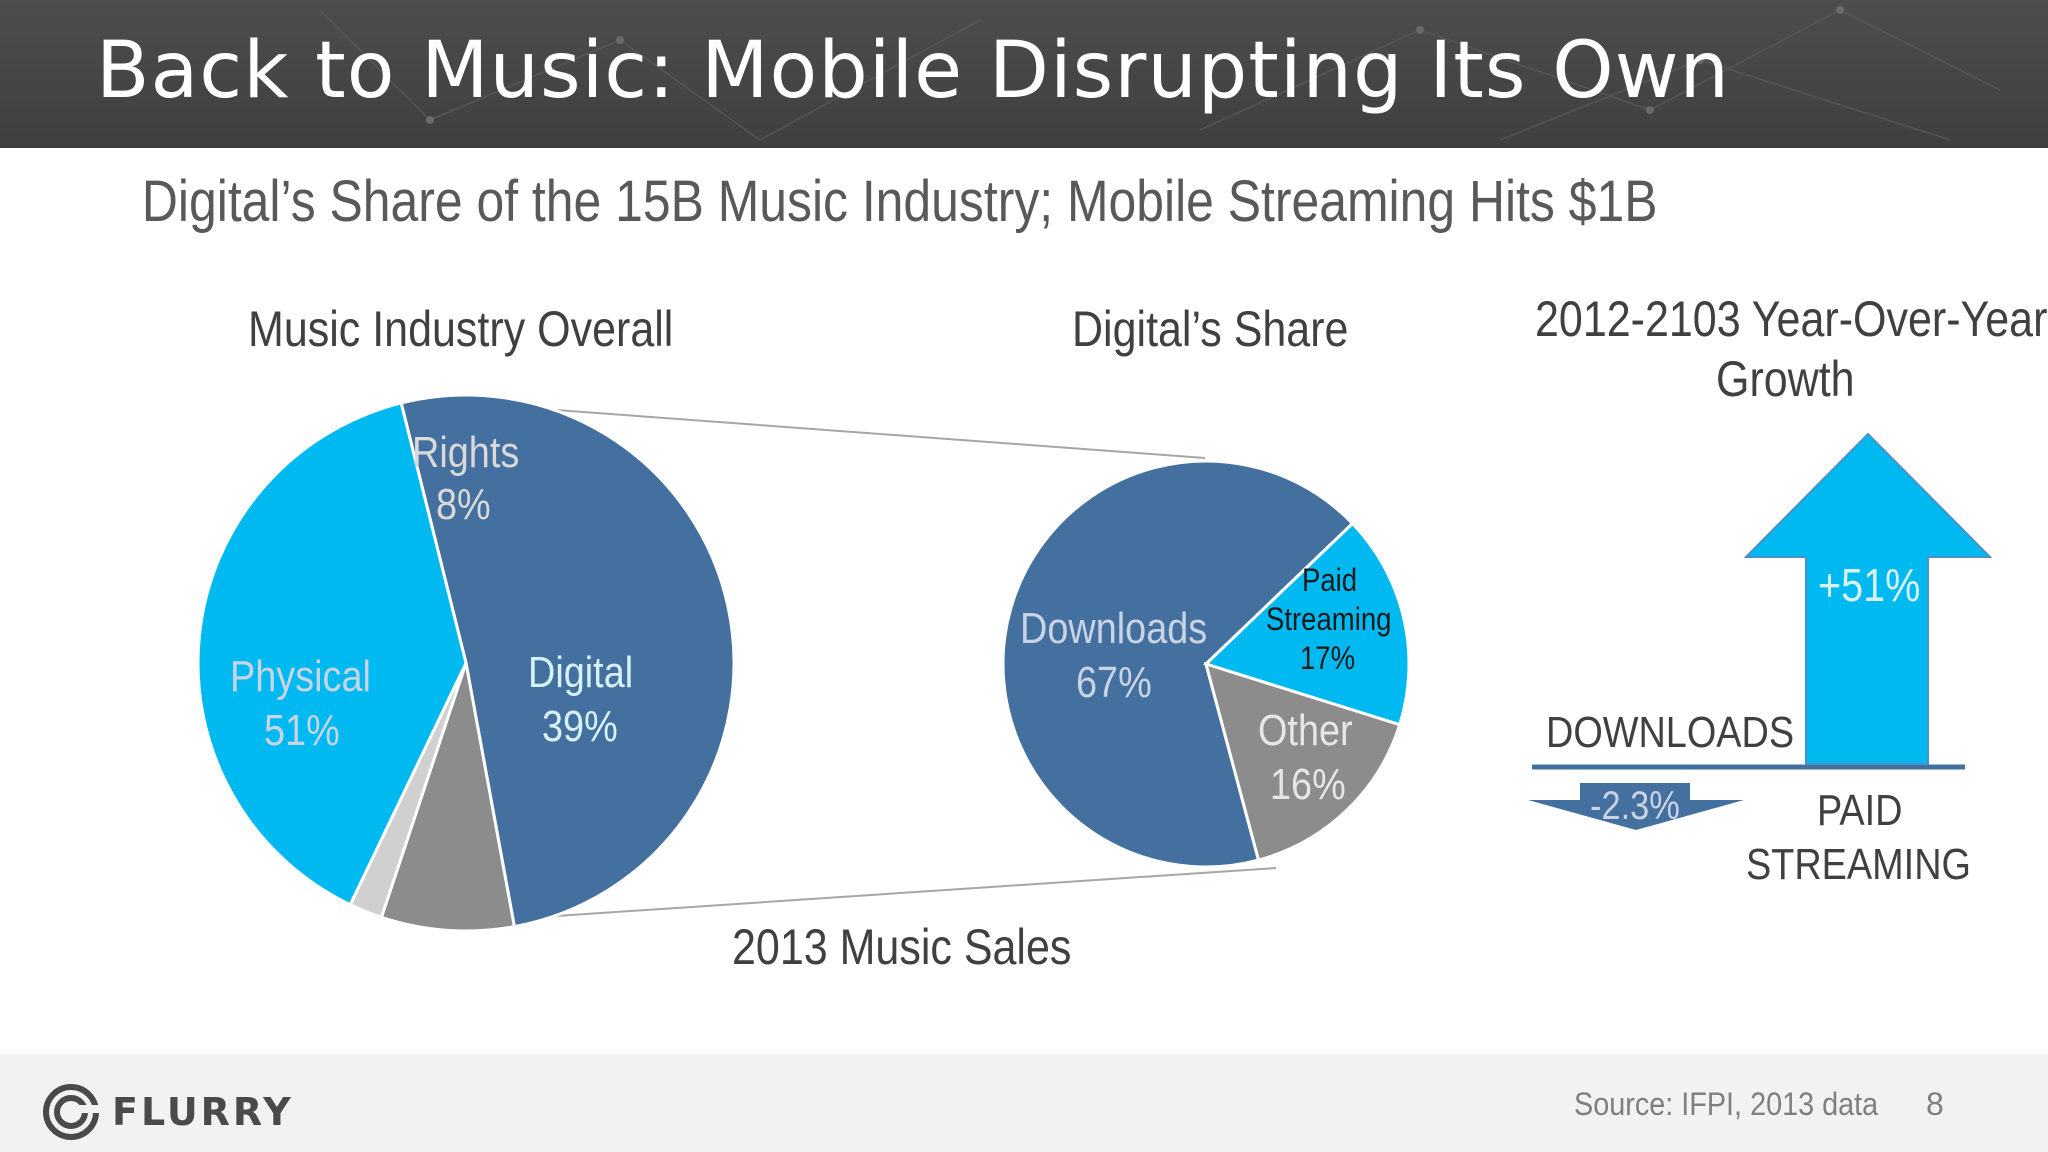 This screenshot has height=1152, width=2048. I want to click on growth-title-line1: 2012-2103 Year-Over-Year, so click(1791, 319).